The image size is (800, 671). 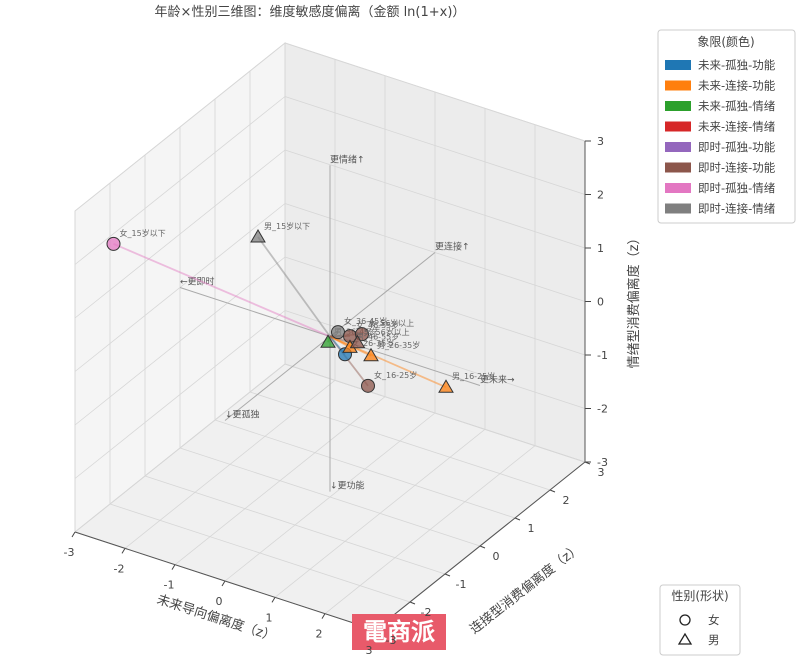 What do you see at coordinates (699, 596) in the screenshot?
I see `legend-title: 性别(形状)` at bounding box center [699, 596].